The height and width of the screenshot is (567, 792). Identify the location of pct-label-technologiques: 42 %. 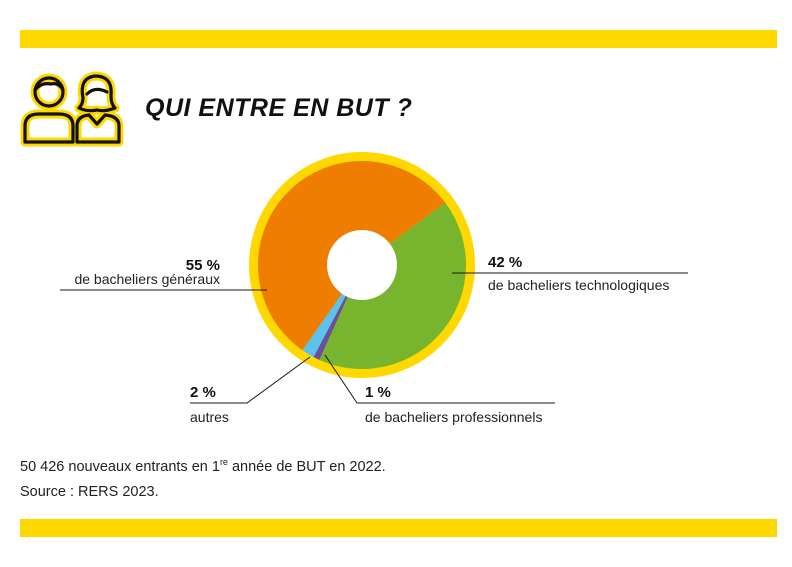
(505, 262).